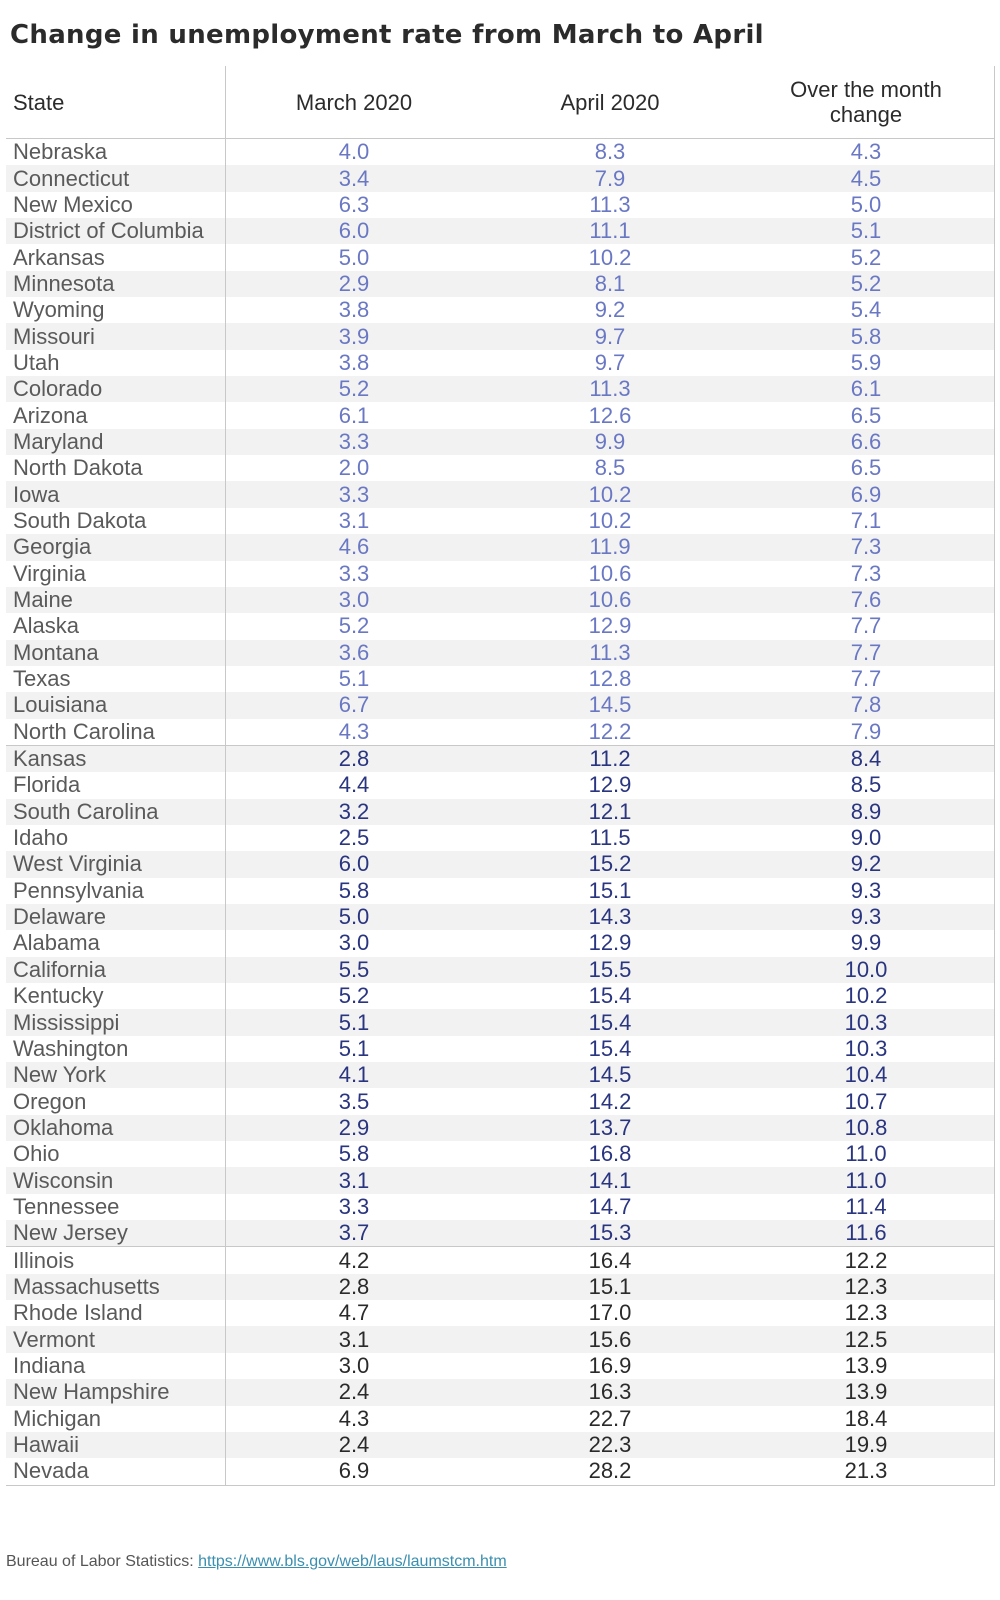  Describe the element at coordinates (500, 1392) in the screenshot. I see `table-row: New Hampshire 2.4 16.3 13.9` at that location.